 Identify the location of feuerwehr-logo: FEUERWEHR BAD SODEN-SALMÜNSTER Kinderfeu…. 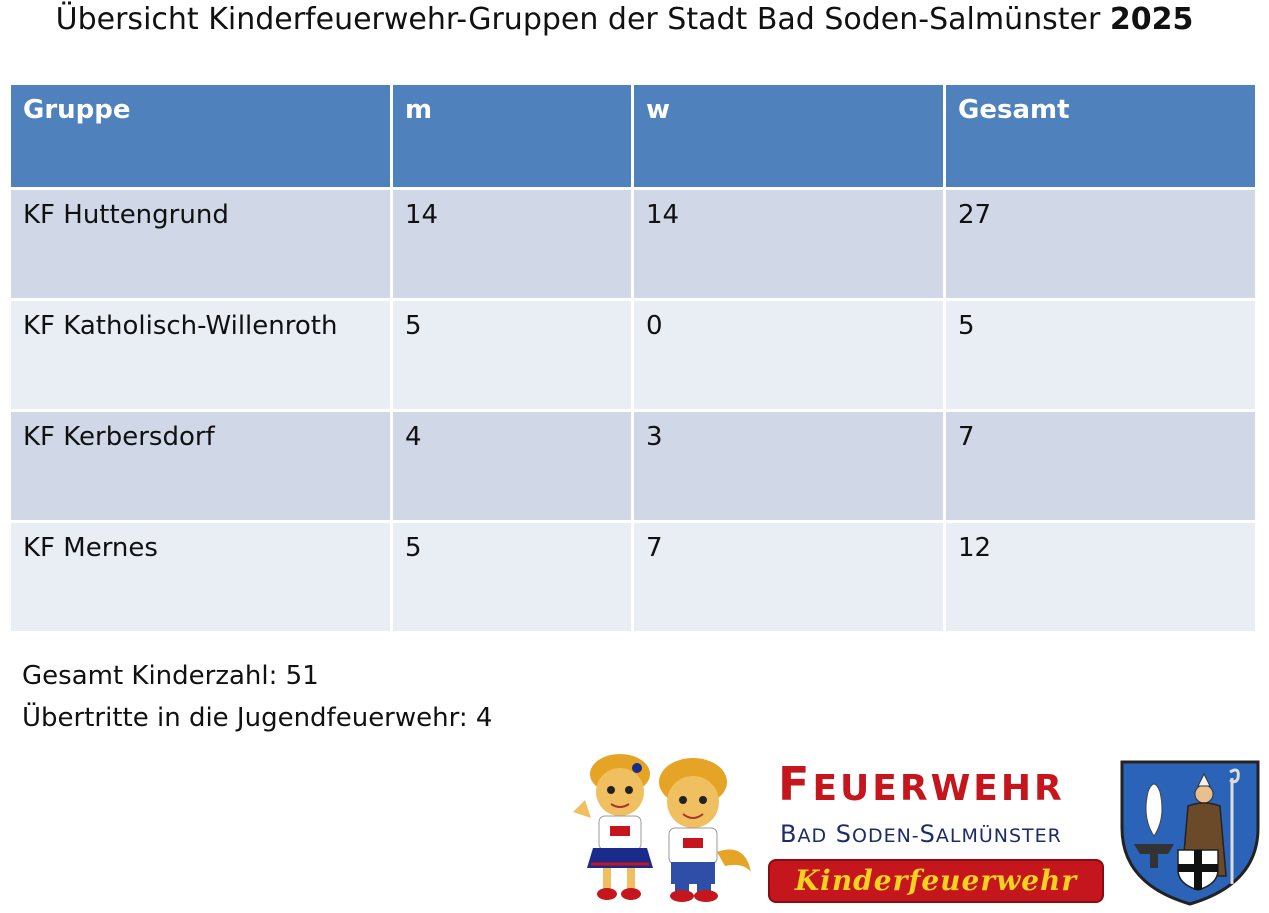
(938, 830).